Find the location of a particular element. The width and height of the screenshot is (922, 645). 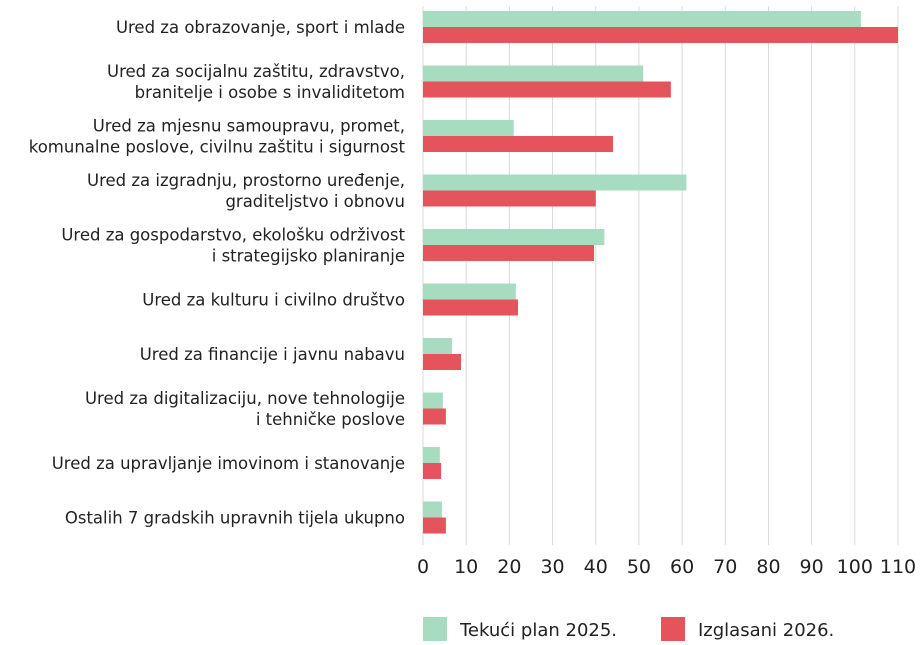

x-tick-label: 60 is located at coordinates (682, 567).